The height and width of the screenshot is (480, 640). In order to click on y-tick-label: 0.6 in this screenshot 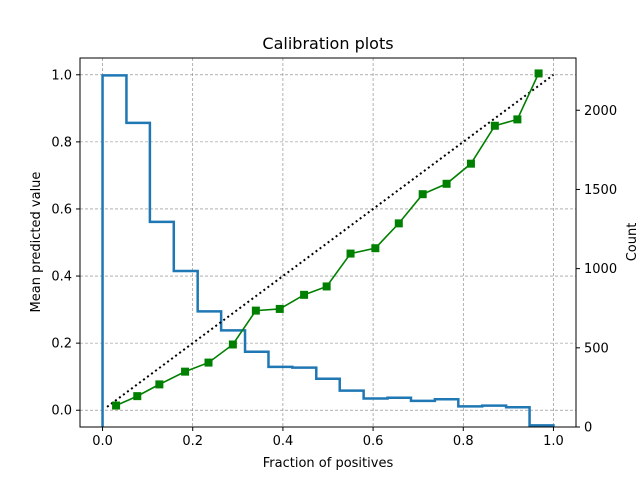, I will do `click(61, 209)`.